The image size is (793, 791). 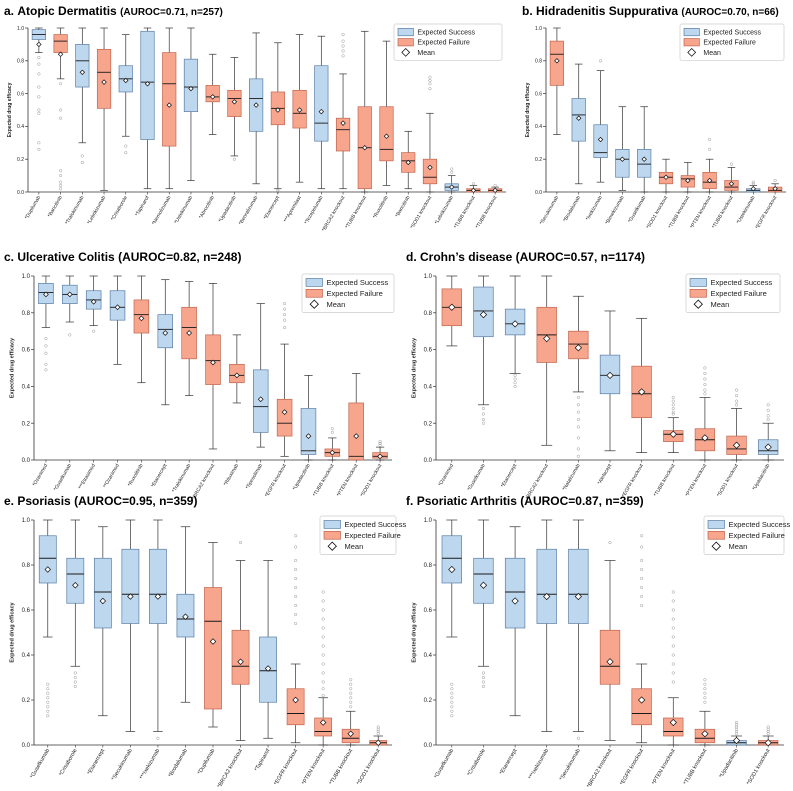 What do you see at coordinates (572, 209) in the screenshot?
I see `x-tick-label: *Brodalumab` at bounding box center [572, 209].